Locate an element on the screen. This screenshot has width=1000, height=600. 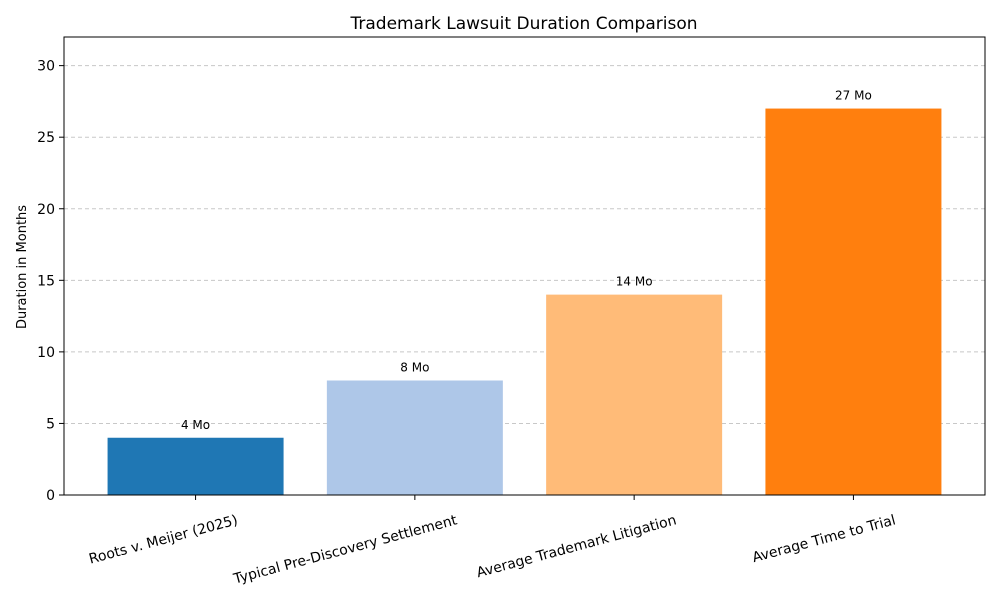
bar-value-label: 14 Mo is located at coordinates (634, 282).